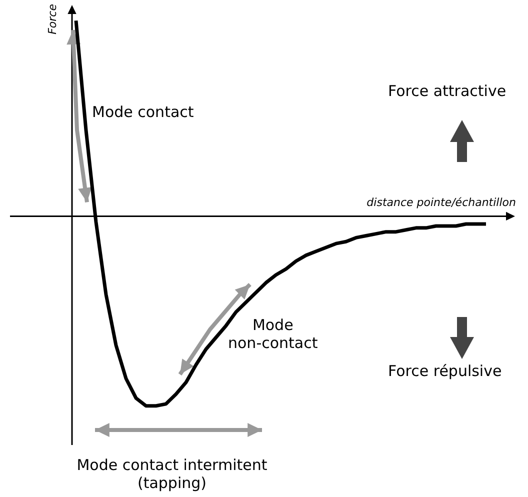  Describe the element at coordinates (52, 19) in the screenshot. I see `y-axis-title: Force` at that location.